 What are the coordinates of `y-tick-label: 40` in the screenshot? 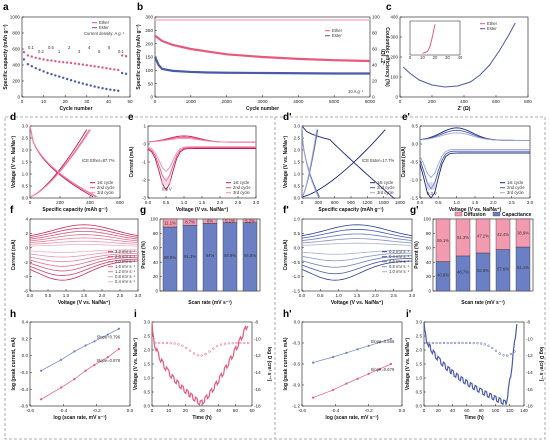 It's located at (429, 262).